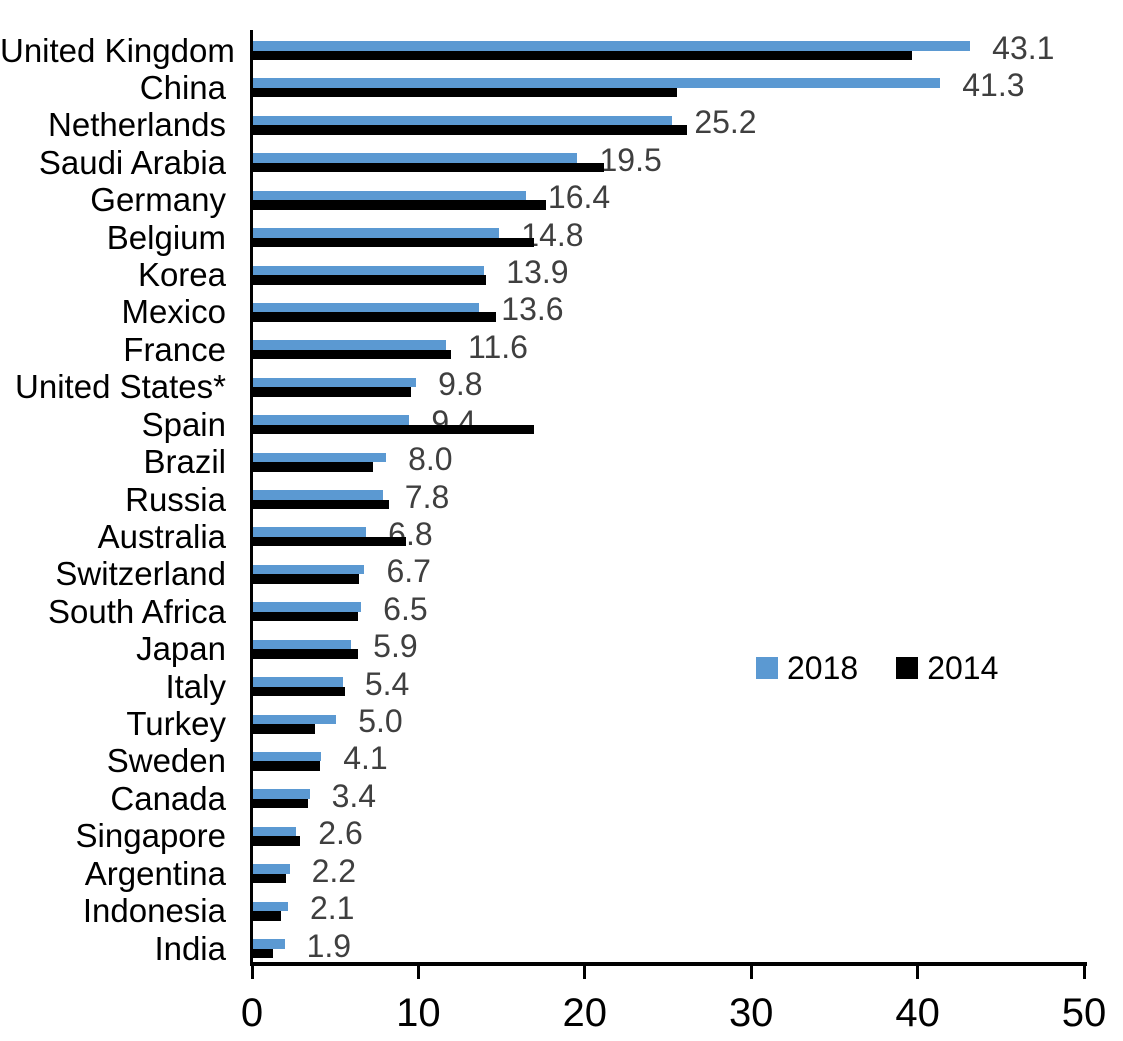 The width and height of the screenshot is (1123, 1041). What do you see at coordinates (498, 346) in the screenshot?
I see `value-label: 11.6` at bounding box center [498, 346].